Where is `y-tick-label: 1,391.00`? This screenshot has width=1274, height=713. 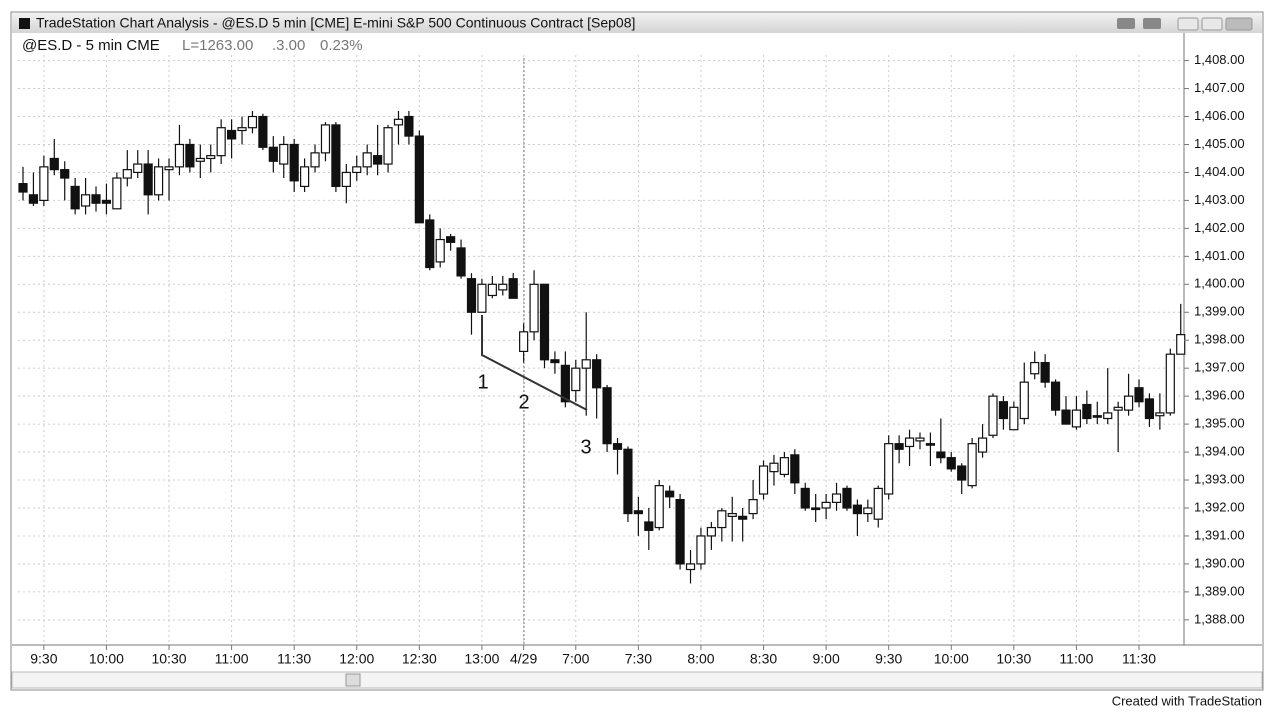 y-tick-label: 1,391.00 is located at coordinates (1219, 534).